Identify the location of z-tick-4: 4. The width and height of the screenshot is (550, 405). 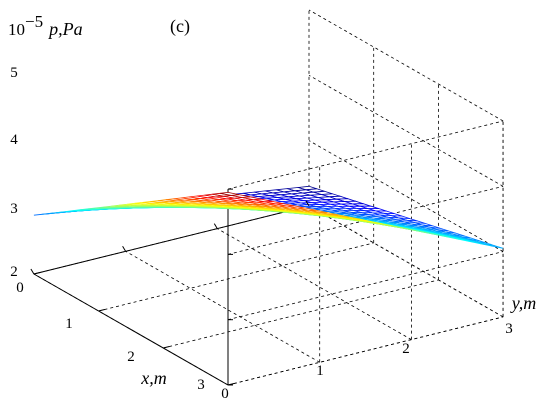
(14, 140).